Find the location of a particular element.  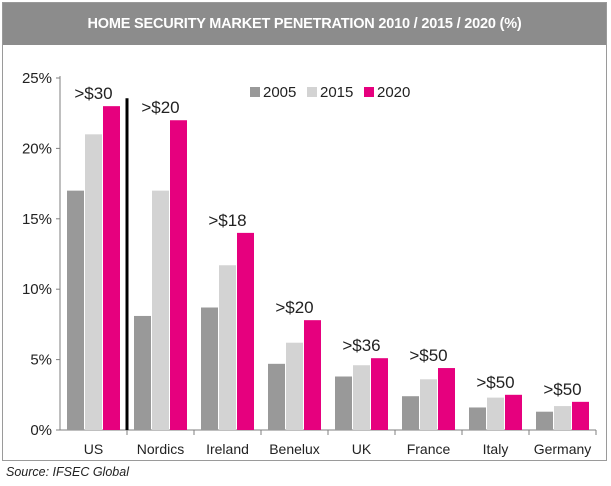

price-annotation: >$30 is located at coordinates (93, 93).